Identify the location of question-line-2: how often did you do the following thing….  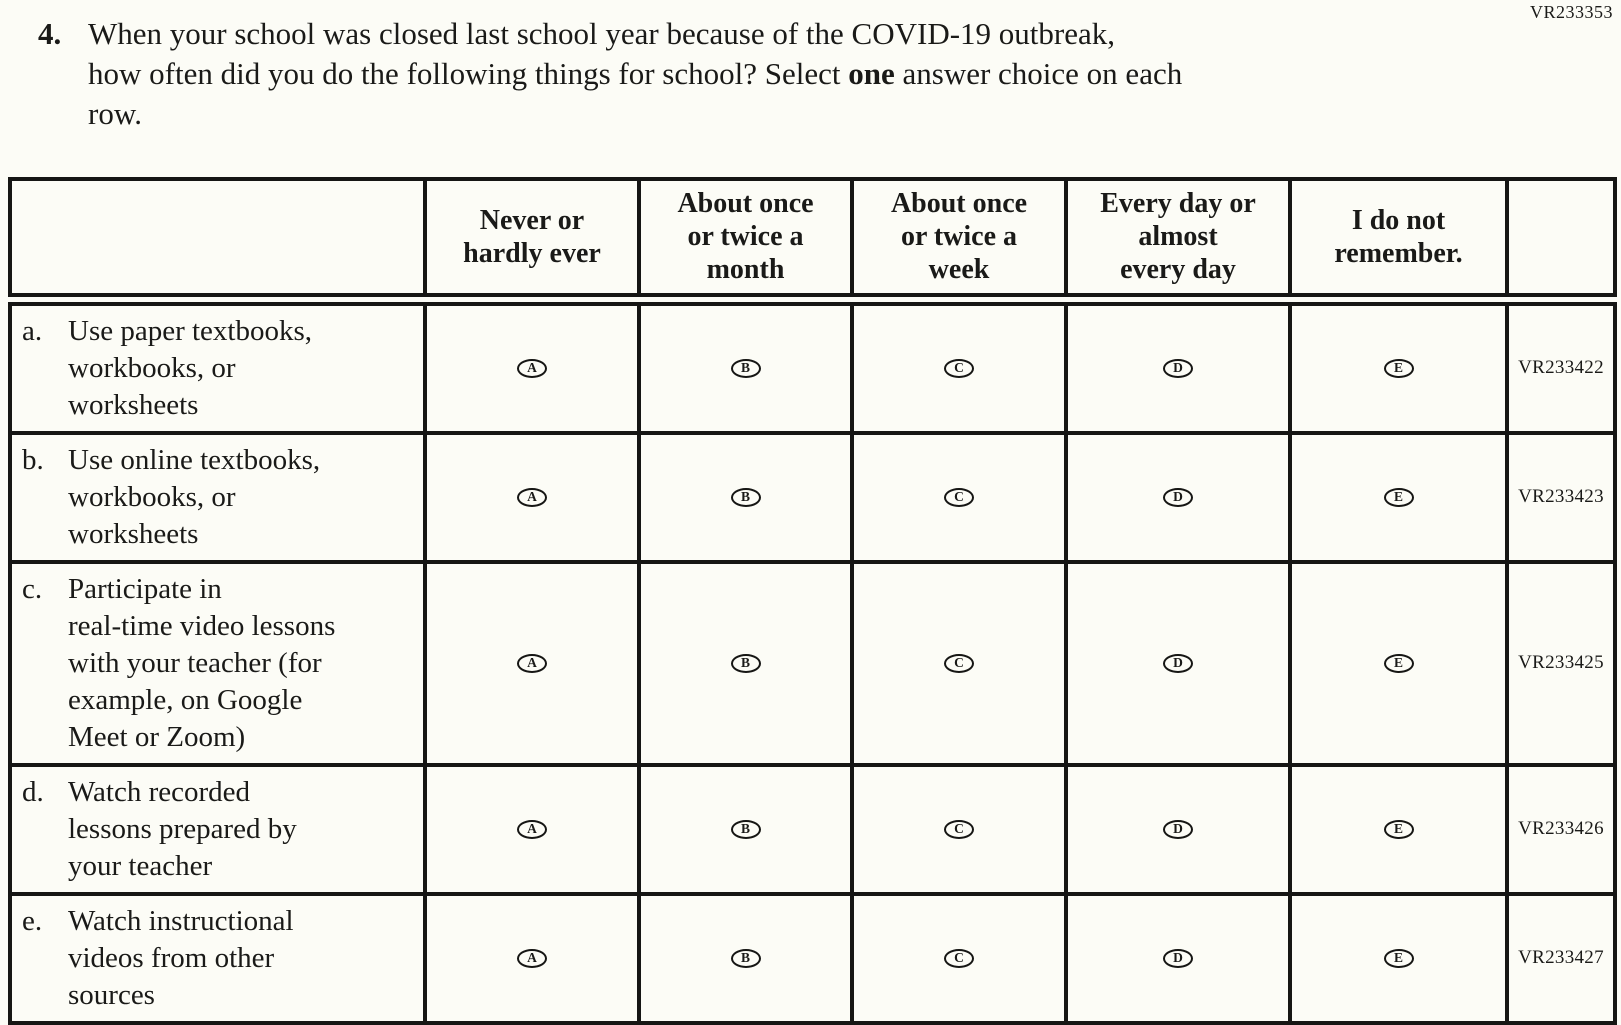
(753, 74).